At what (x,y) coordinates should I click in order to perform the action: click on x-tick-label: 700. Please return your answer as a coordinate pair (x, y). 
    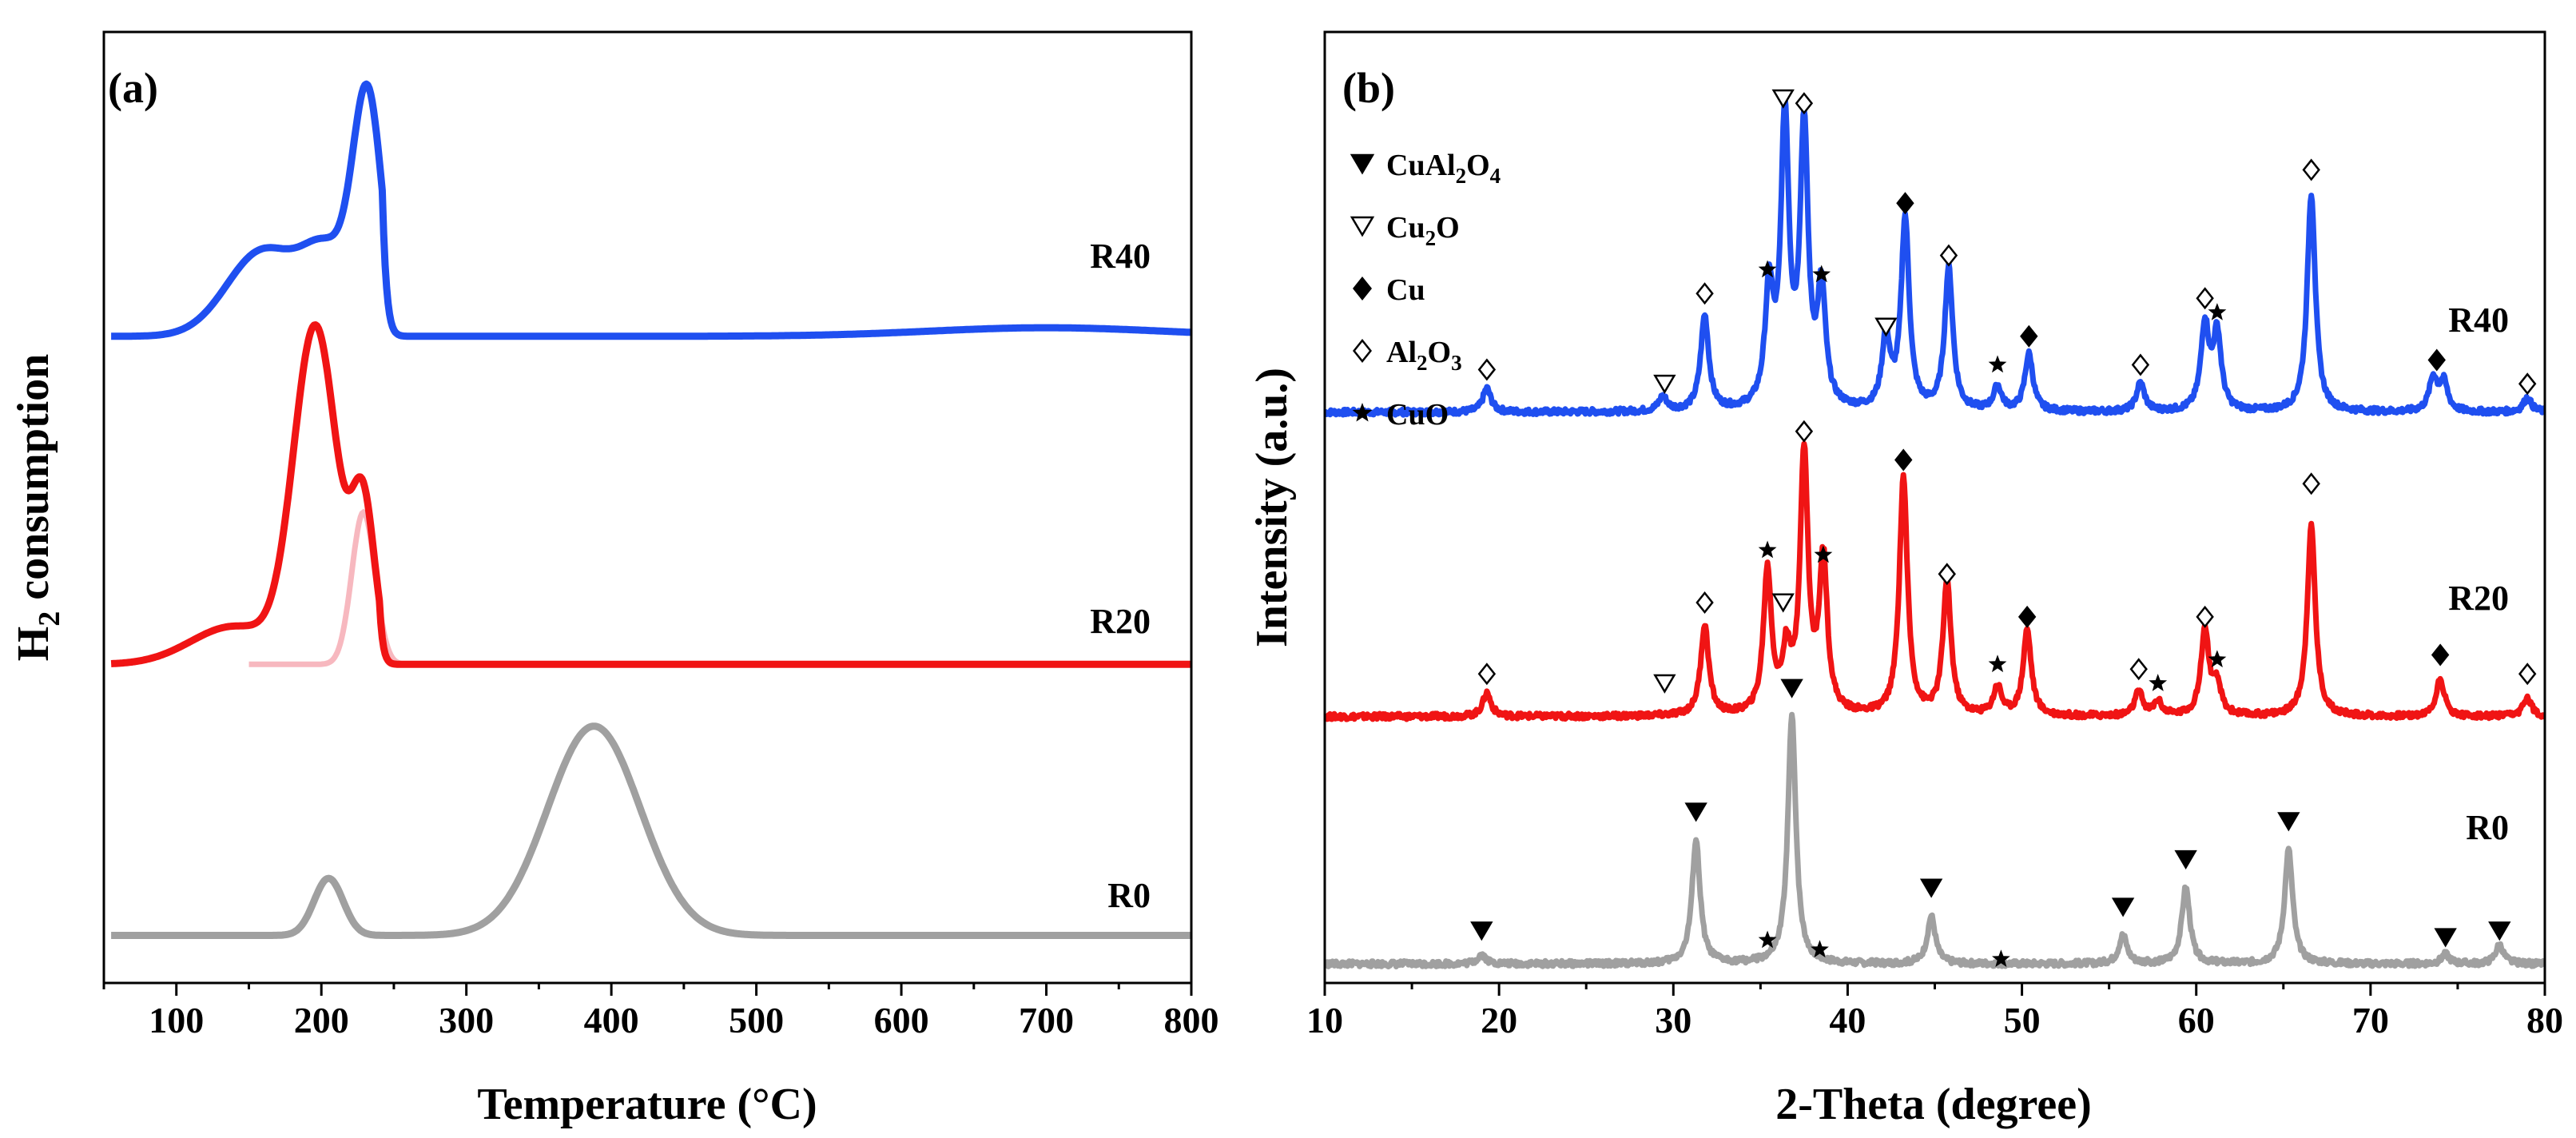
    Looking at the image, I should click on (1046, 1021).